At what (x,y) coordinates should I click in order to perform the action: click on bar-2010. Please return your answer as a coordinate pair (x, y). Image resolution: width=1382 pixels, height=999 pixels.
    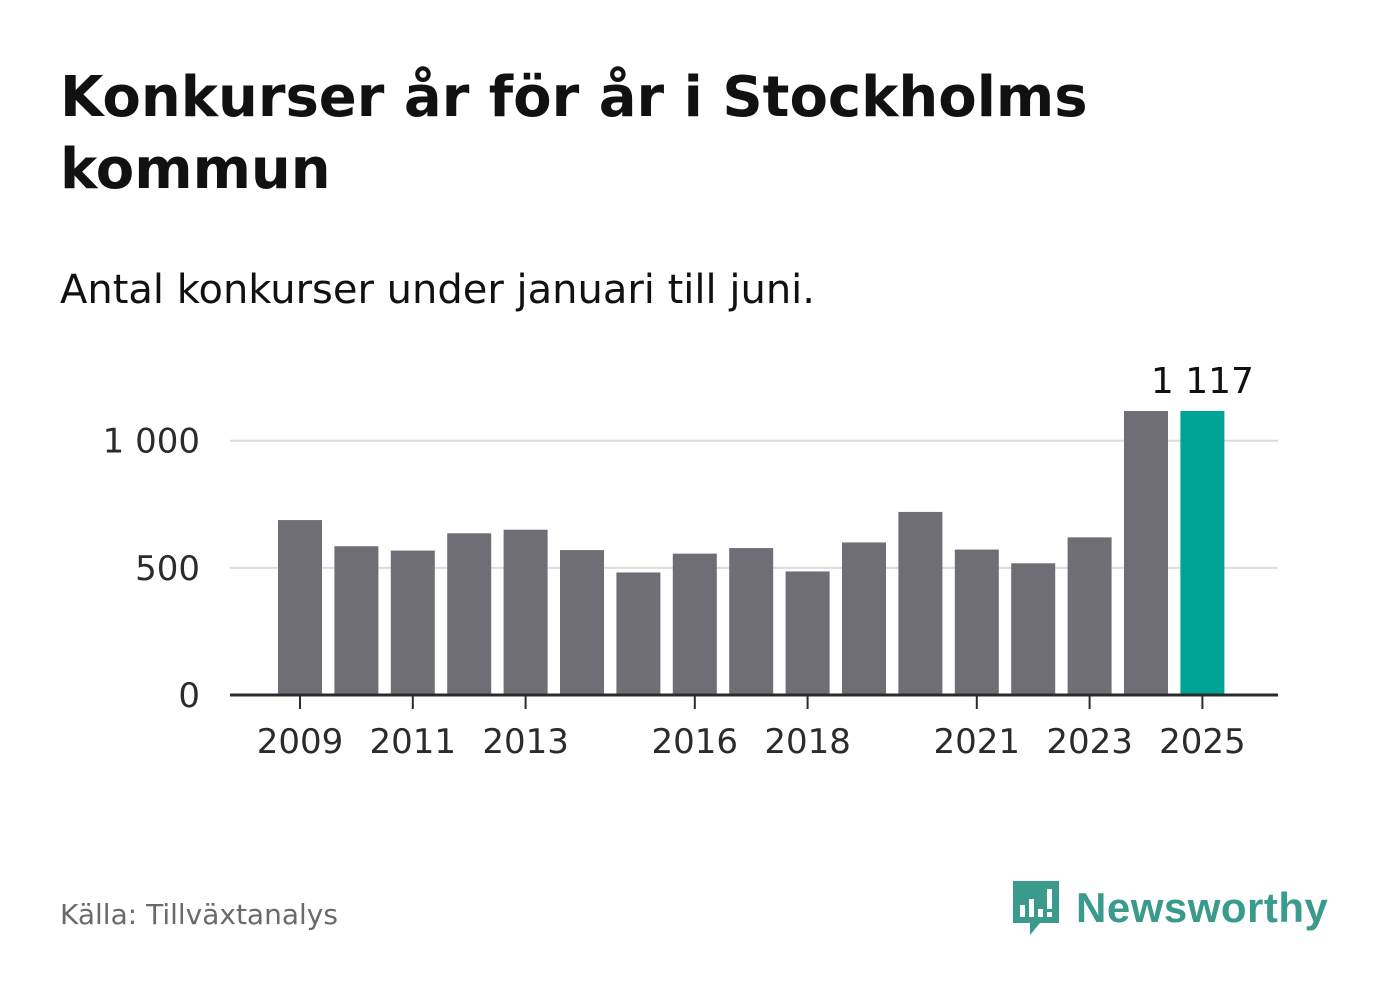
    Looking at the image, I should click on (356, 620).